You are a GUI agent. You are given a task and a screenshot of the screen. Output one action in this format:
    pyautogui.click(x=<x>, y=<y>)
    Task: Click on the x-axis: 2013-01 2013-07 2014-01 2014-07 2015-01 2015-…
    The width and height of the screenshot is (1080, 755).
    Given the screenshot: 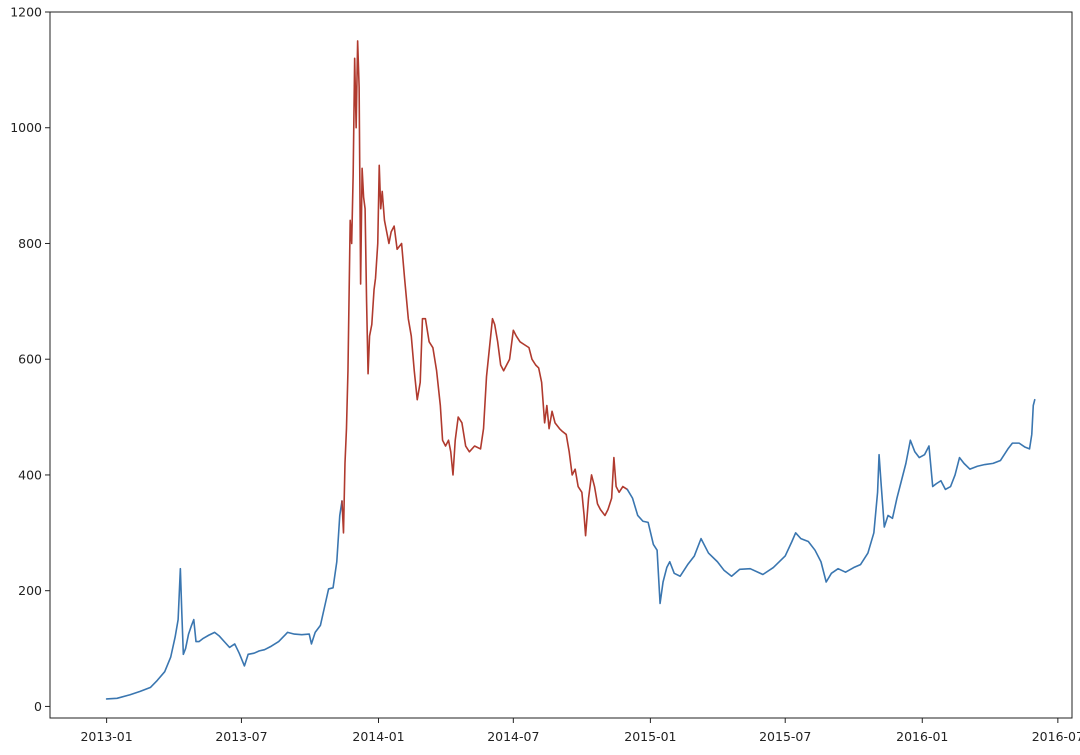 What is the action you would take?
    pyautogui.click(x=580, y=731)
    